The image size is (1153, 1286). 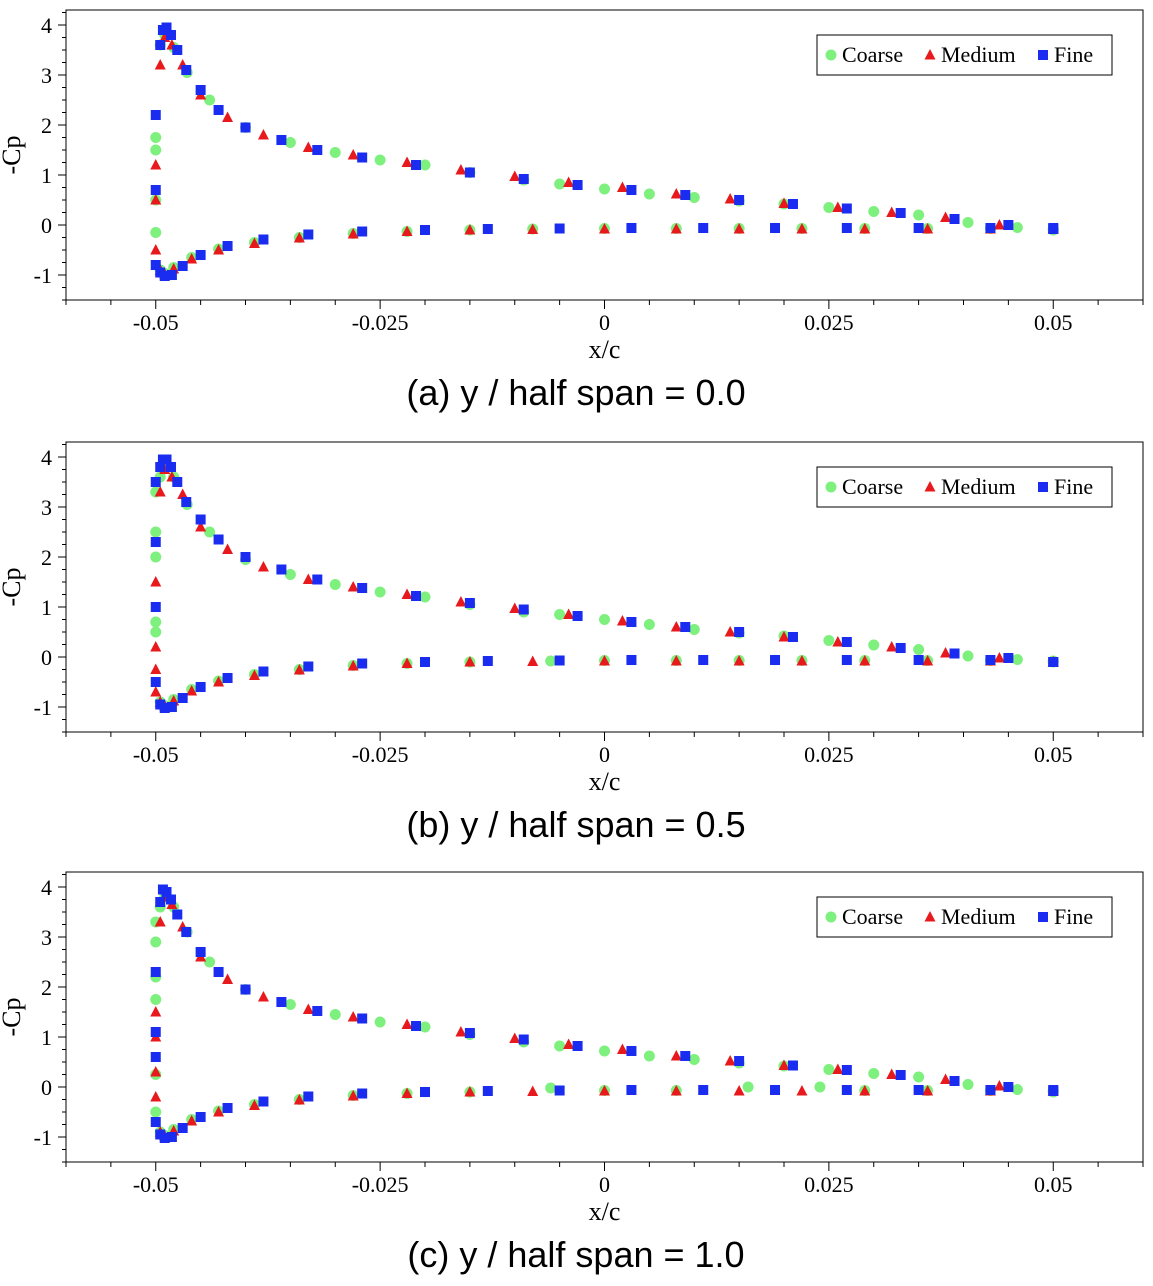 What do you see at coordinates (13, 587) in the screenshot?
I see `y-axis-title: -Cp` at bounding box center [13, 587].